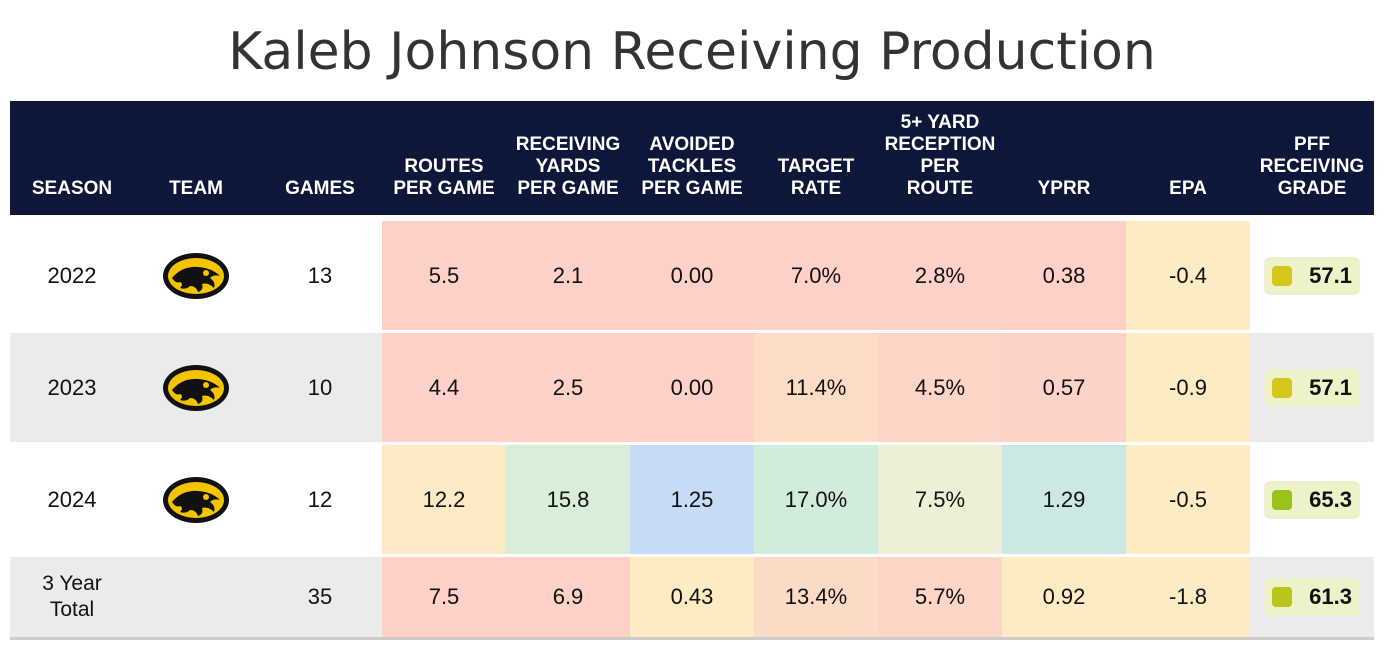 The width and height of the screenshot is (1384, 648). Describe the element at coordinates (1312, 166) in the screenshot. I see `header-pff-receiving-grade: PFF RECEIVING GRADE` at that location.